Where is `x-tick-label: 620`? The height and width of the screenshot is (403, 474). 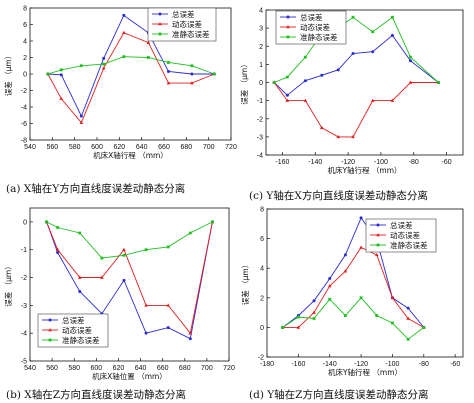
x-tick-label: 620 is located at coordinates (119, 147).